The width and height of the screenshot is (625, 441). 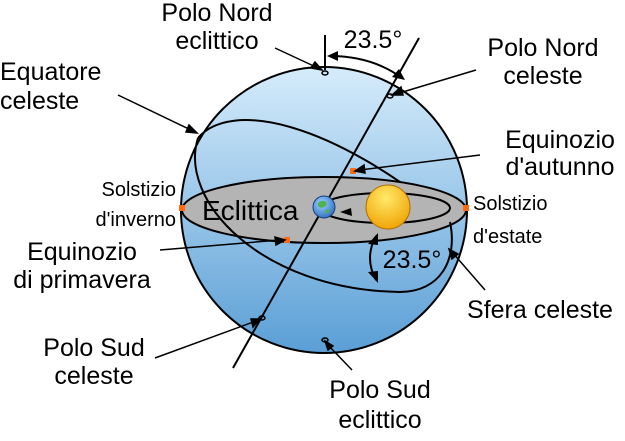 I want to click on label-celestial-north-pole-line2: celeste, so click(x=542, y=76).